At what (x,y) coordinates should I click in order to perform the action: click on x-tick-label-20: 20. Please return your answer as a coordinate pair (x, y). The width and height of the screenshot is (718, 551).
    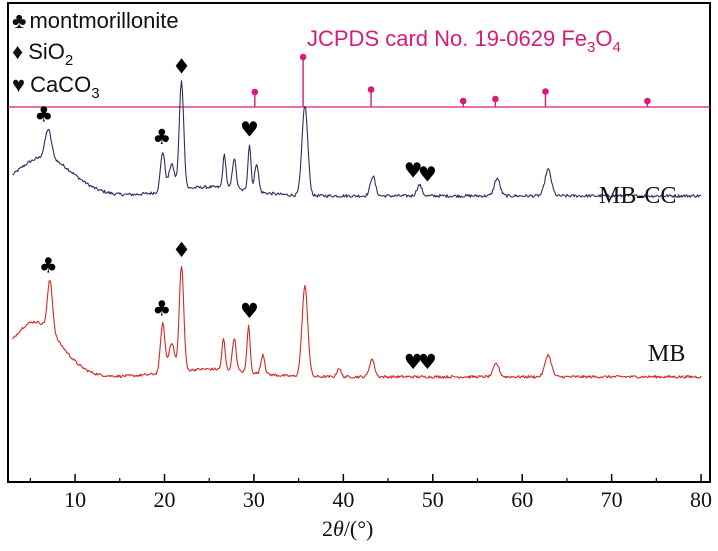
    Looking at the image, I should click on (164, 499).